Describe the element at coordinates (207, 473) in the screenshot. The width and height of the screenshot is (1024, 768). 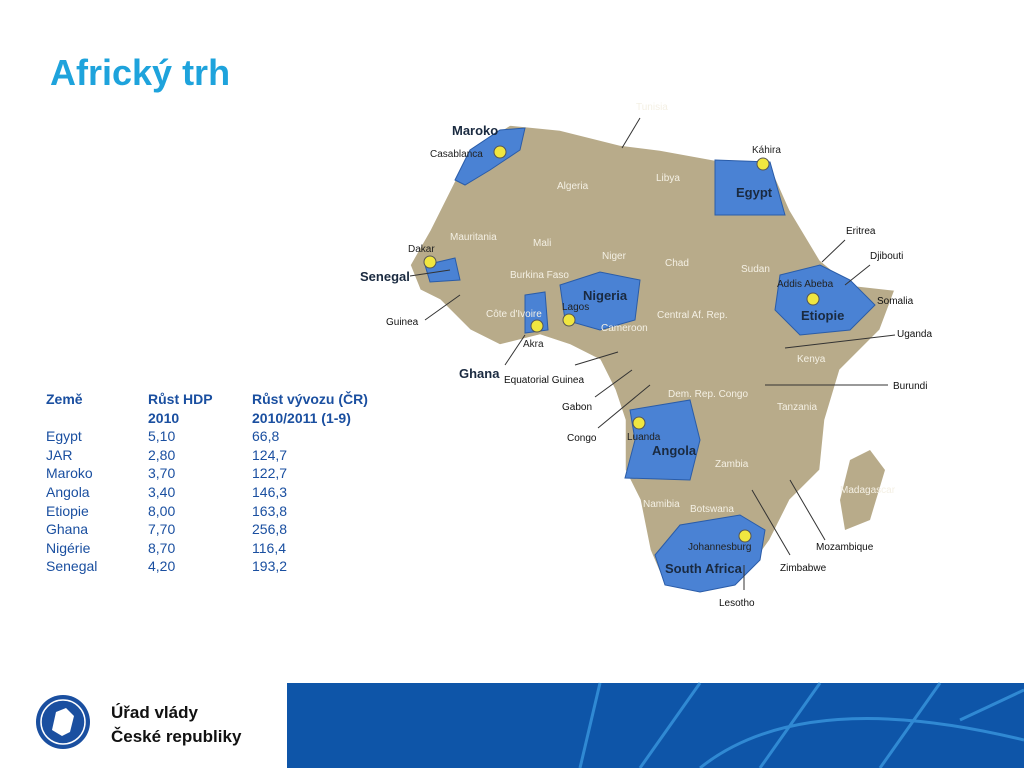
I see `row: Maroko 3,70 122,7` at that location.